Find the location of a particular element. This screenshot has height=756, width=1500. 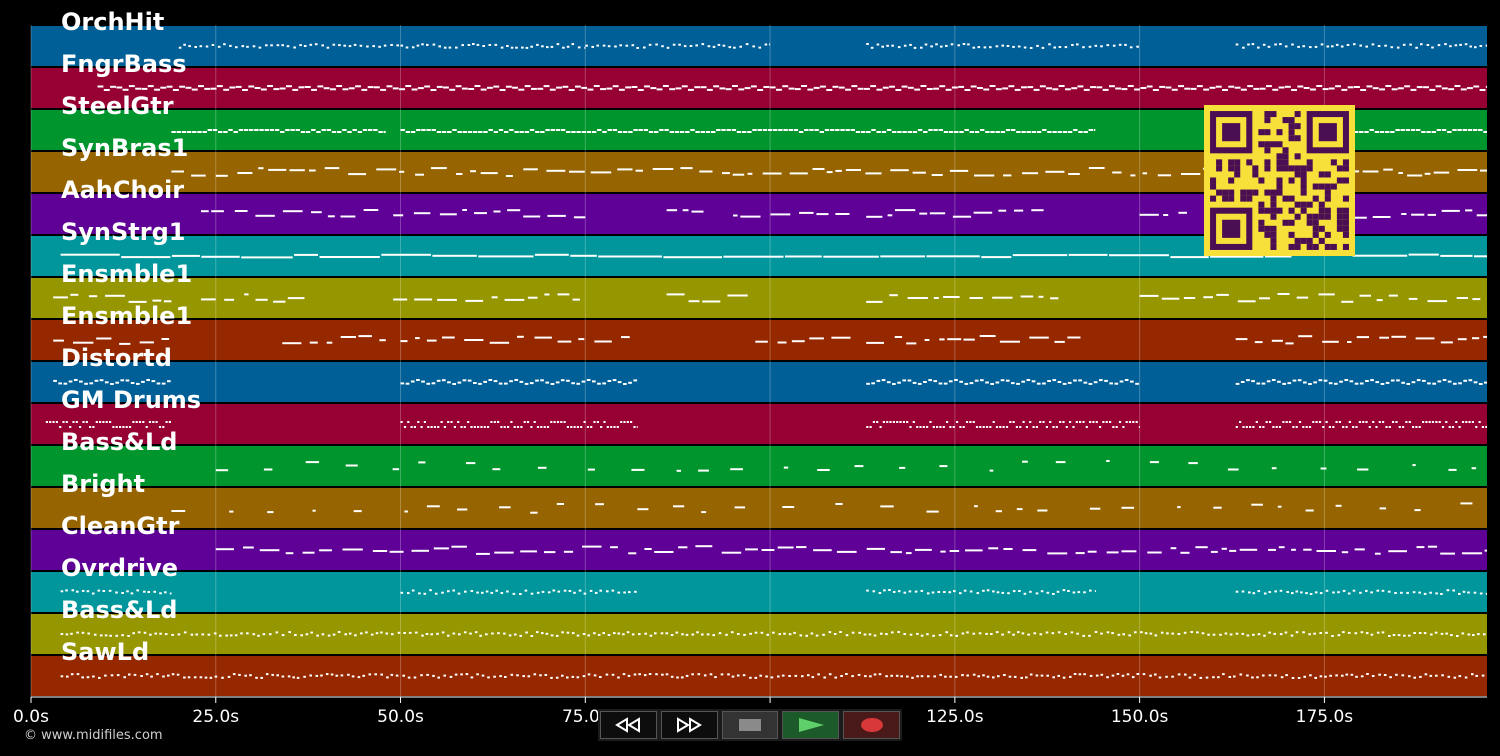

rewind-button is located at coordinates (628, 725).